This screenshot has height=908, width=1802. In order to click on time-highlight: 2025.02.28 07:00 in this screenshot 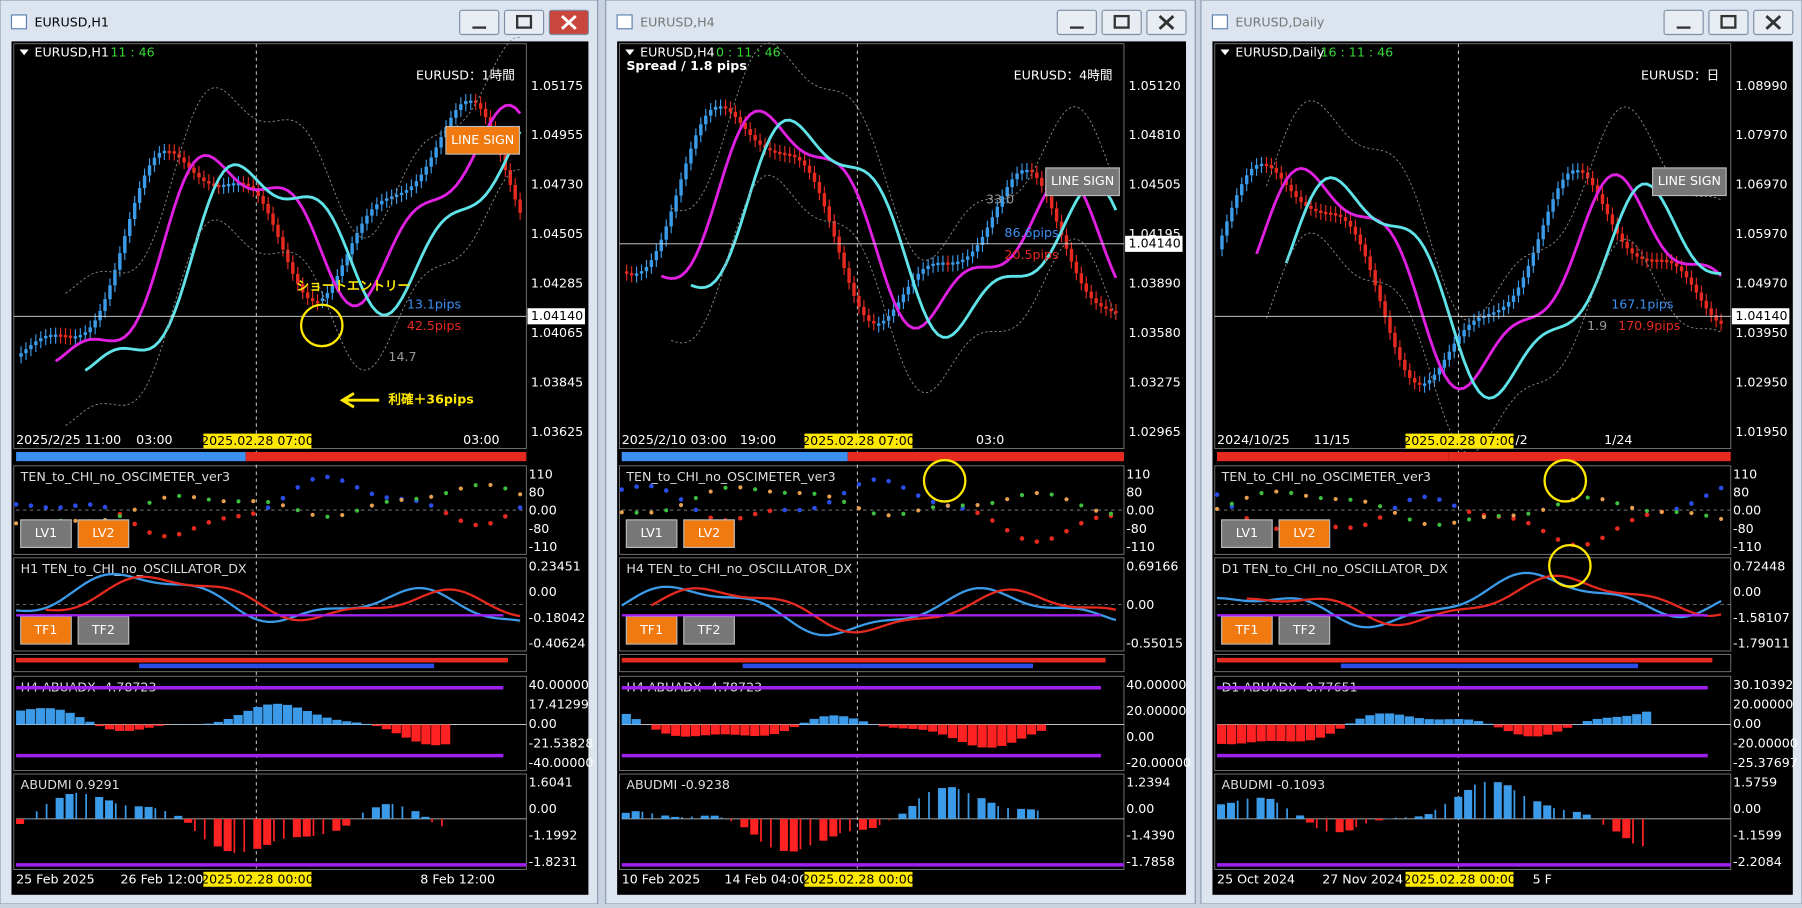, I will do `click(257, 440)`.